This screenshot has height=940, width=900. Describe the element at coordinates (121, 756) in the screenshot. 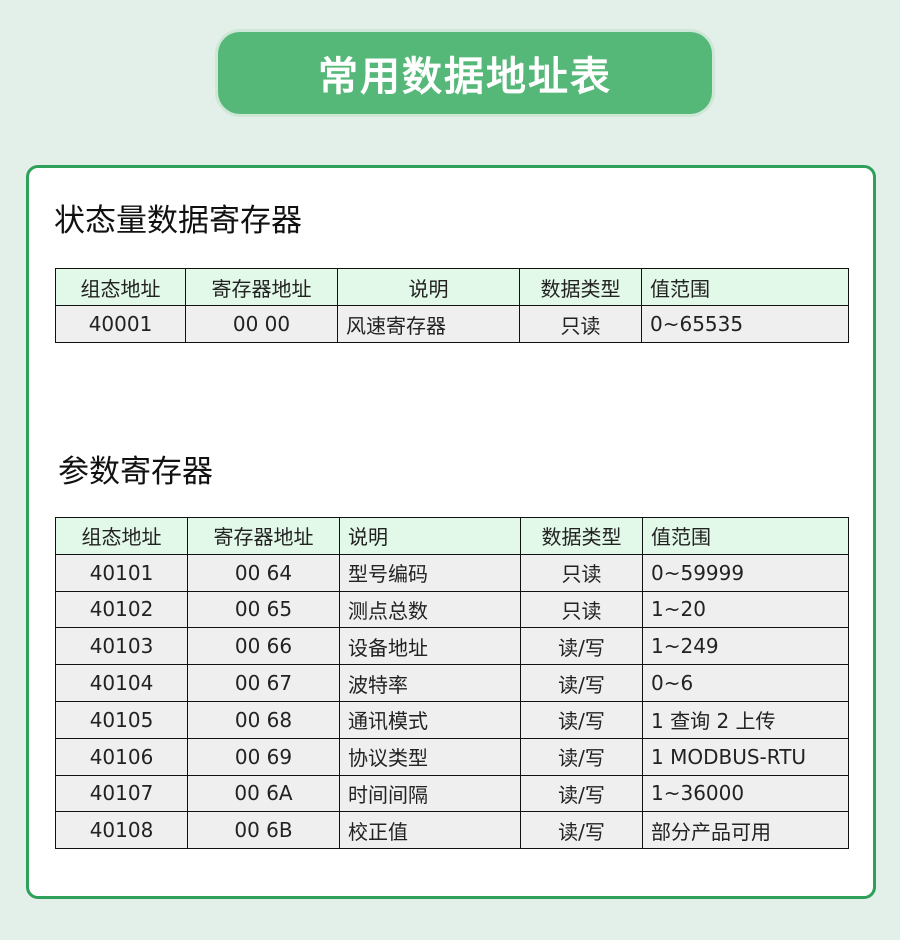

I see `table-cell: 40106` at that location.